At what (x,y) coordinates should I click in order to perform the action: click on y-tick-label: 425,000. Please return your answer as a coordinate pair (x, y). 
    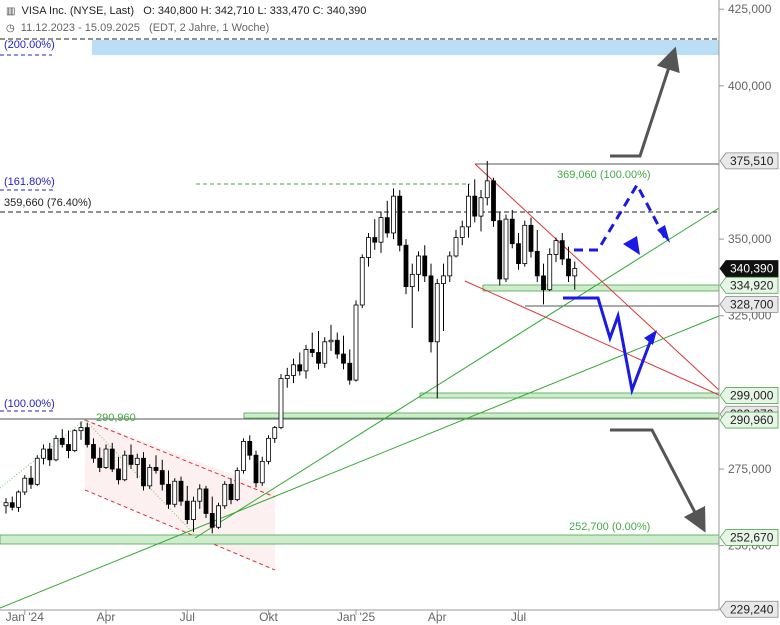
    Looking at the image, I should click on (750, 9).